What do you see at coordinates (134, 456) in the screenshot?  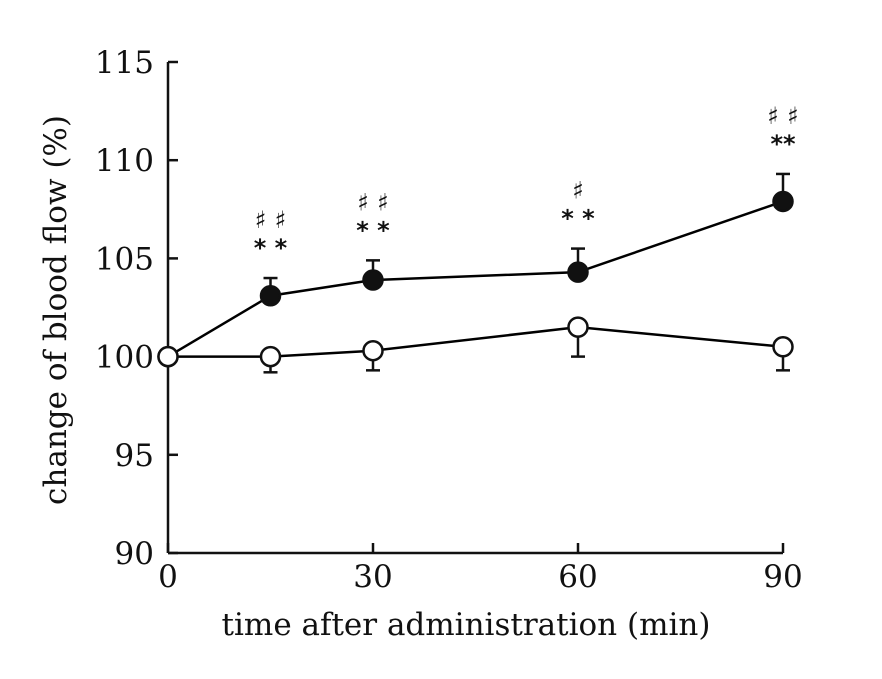 I see `y-tick-label: 95` at bounding box center [134, 456].